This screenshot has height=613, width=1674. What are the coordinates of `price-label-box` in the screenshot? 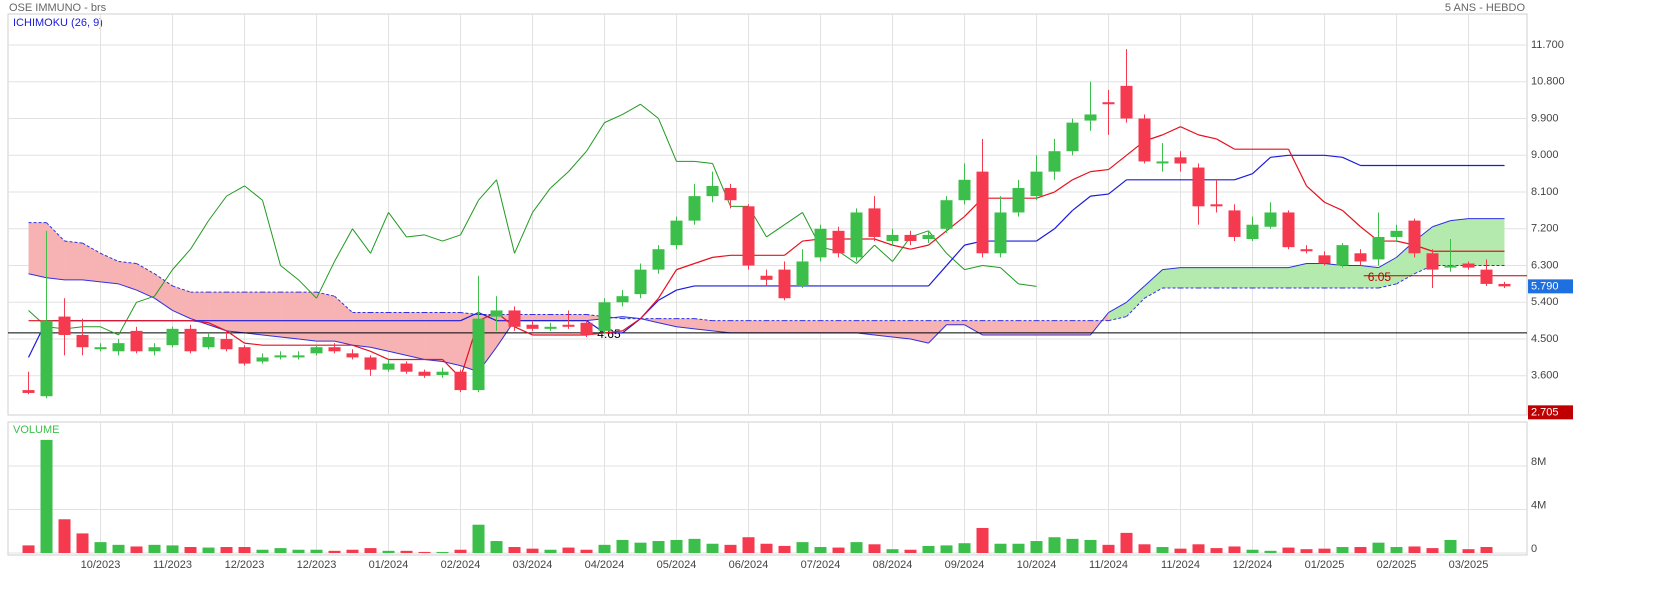 It's located at (1550, 412).